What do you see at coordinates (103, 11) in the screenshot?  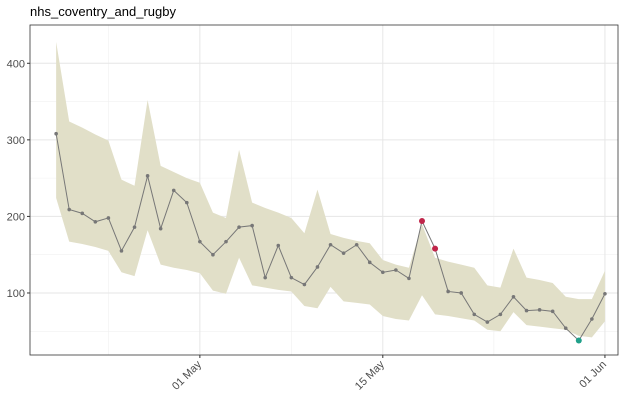 I see `chart-title: nhs_coventry_and_rugby` at bounding box center [103, 11].